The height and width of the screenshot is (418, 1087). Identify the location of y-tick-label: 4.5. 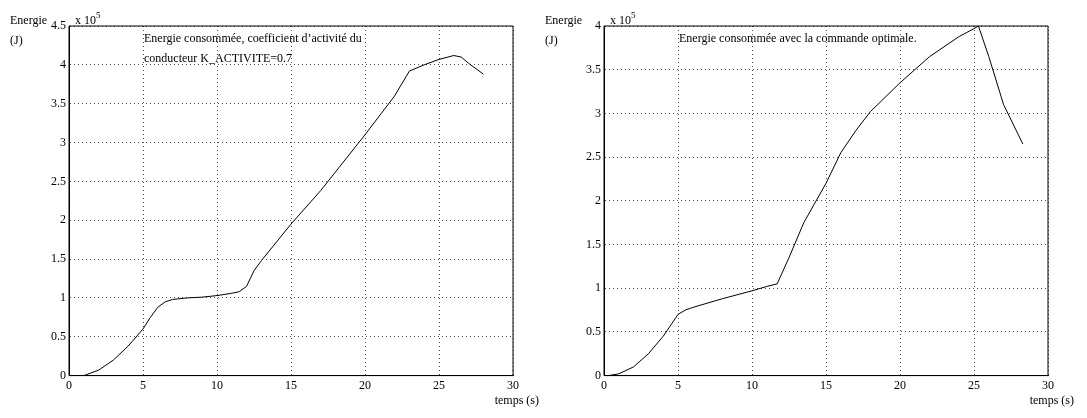
(58, 25).